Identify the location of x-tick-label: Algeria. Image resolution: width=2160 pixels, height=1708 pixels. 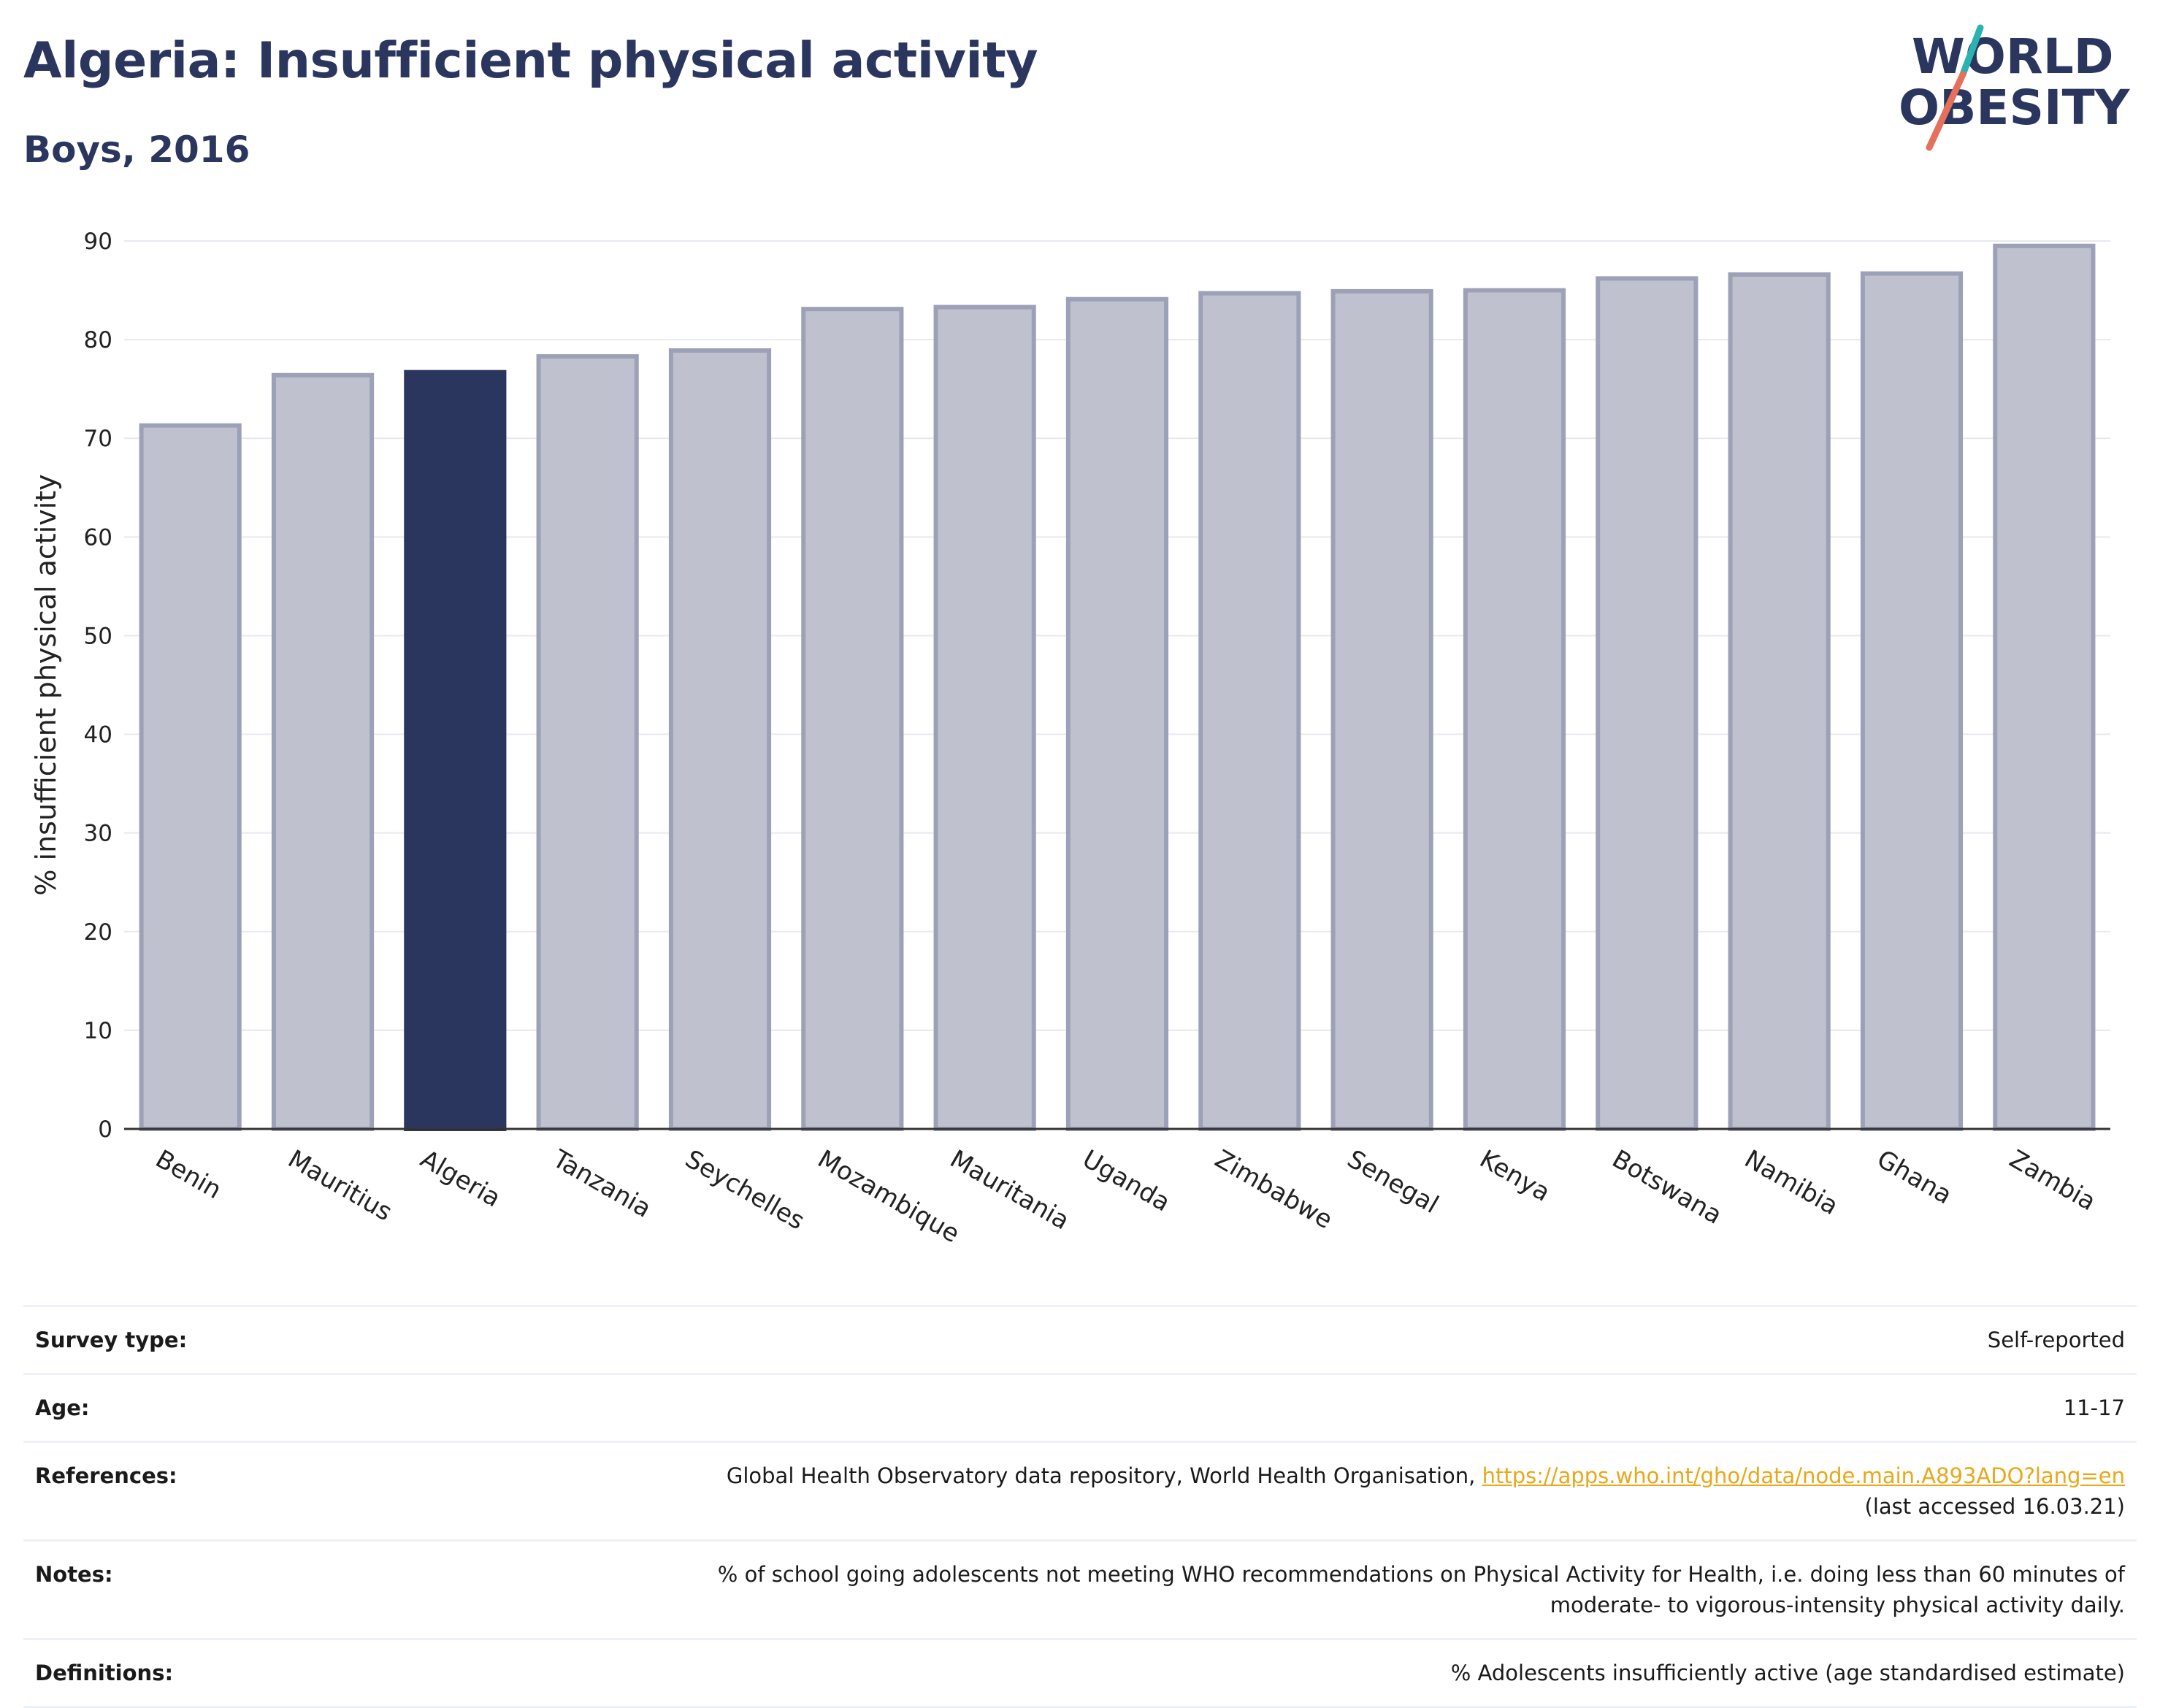
(460, 1178).